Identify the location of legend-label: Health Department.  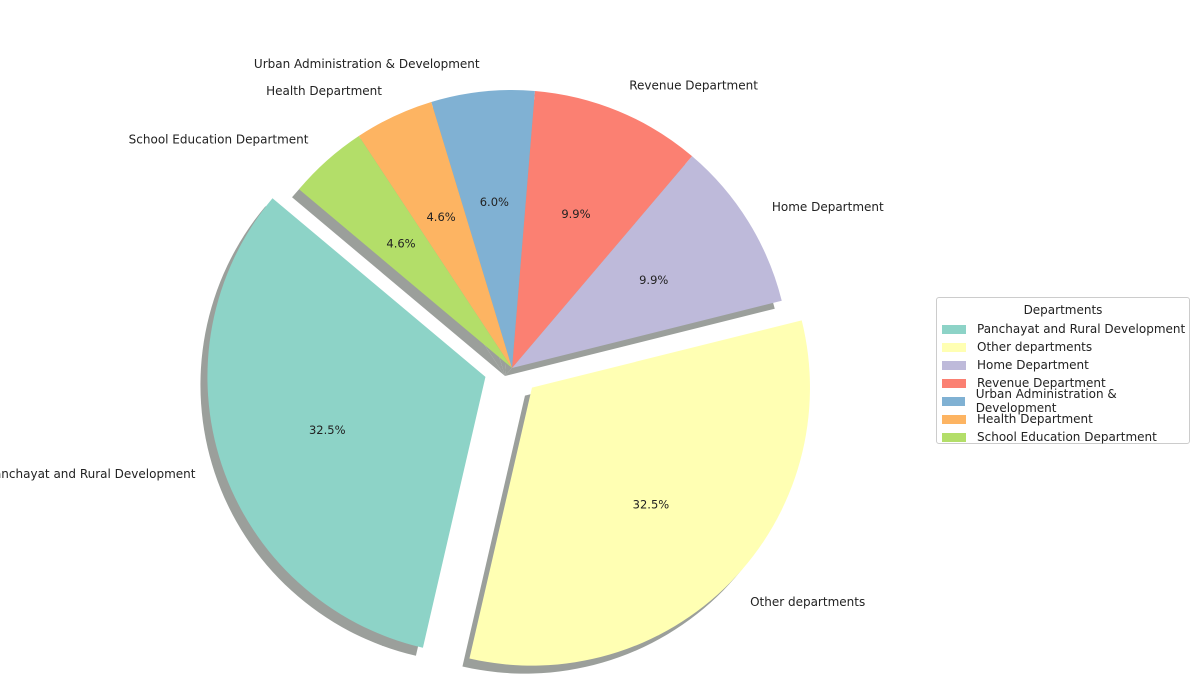
(1035, 419).